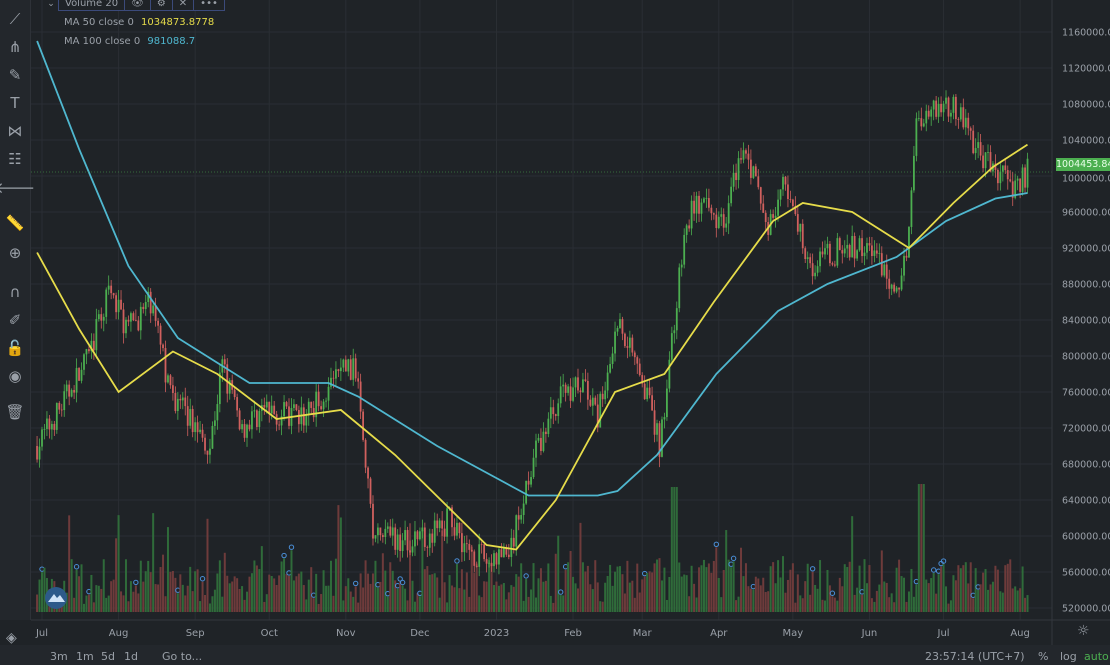 The height and width of the screenshot is (665, 1110). Describe the element at coordinates (1068, 656) in the screenshot. I see `log-toggle: log` at that location.